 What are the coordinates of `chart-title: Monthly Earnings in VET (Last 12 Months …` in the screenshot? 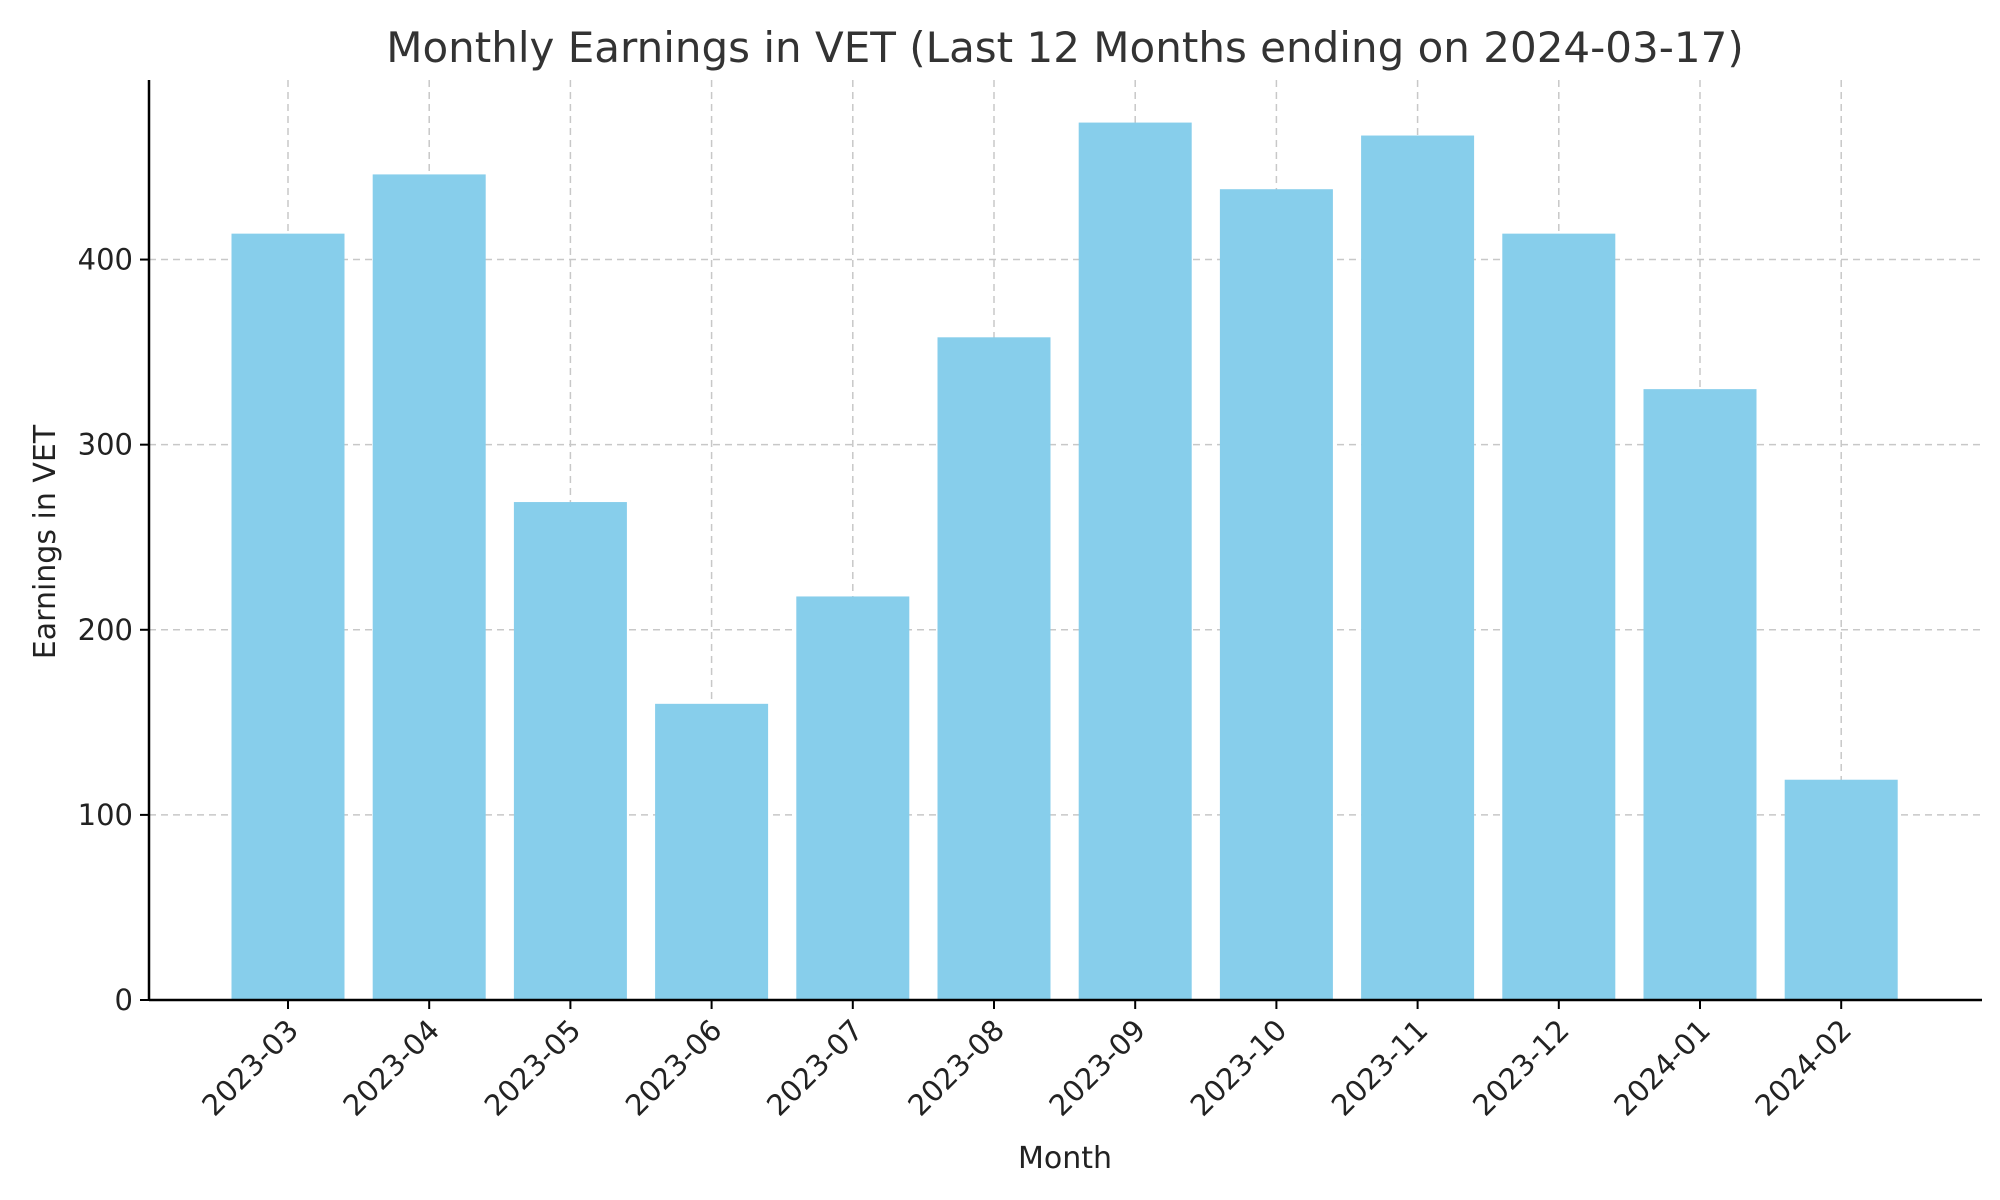 It's located at (1064, 47).